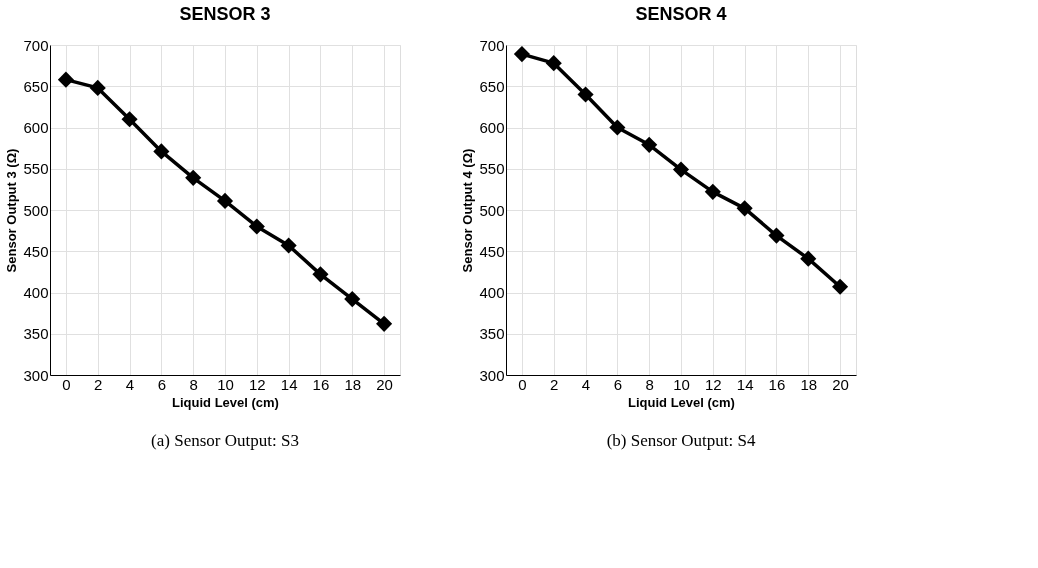 The width and height of the screenshot is (1038, 568). Describe the element at coordinates (681, 440) in the screenshot. I see `text: (b) Sensor Output: S4` at that location.